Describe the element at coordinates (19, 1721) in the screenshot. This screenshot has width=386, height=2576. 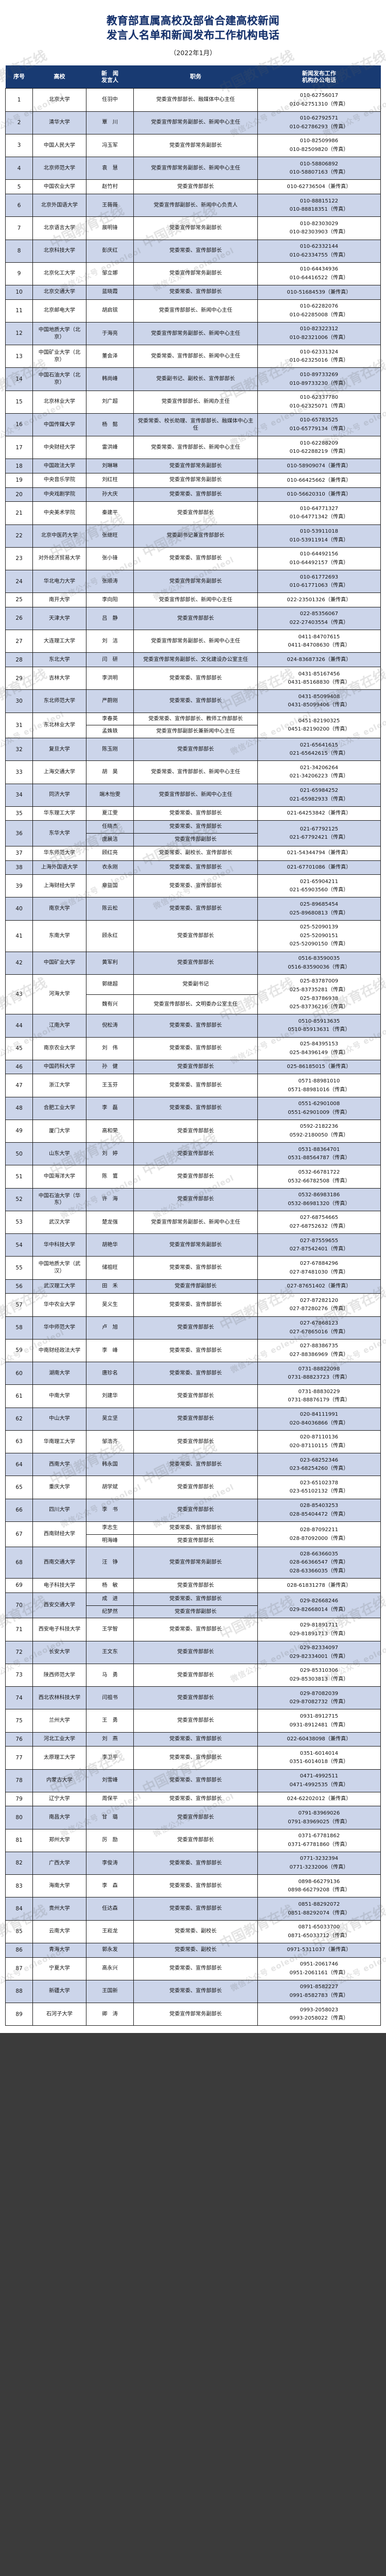
I see `cell-index: 75` at that location.